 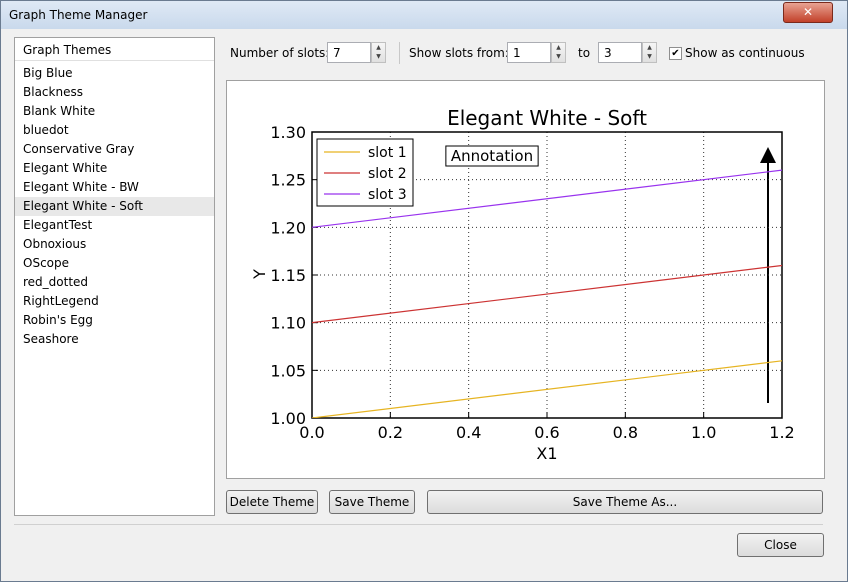 What do you see at coordinates (288, 132) in the screenshot?
I see `y-tick-label: 1.30` at bounding box center [288, 132].